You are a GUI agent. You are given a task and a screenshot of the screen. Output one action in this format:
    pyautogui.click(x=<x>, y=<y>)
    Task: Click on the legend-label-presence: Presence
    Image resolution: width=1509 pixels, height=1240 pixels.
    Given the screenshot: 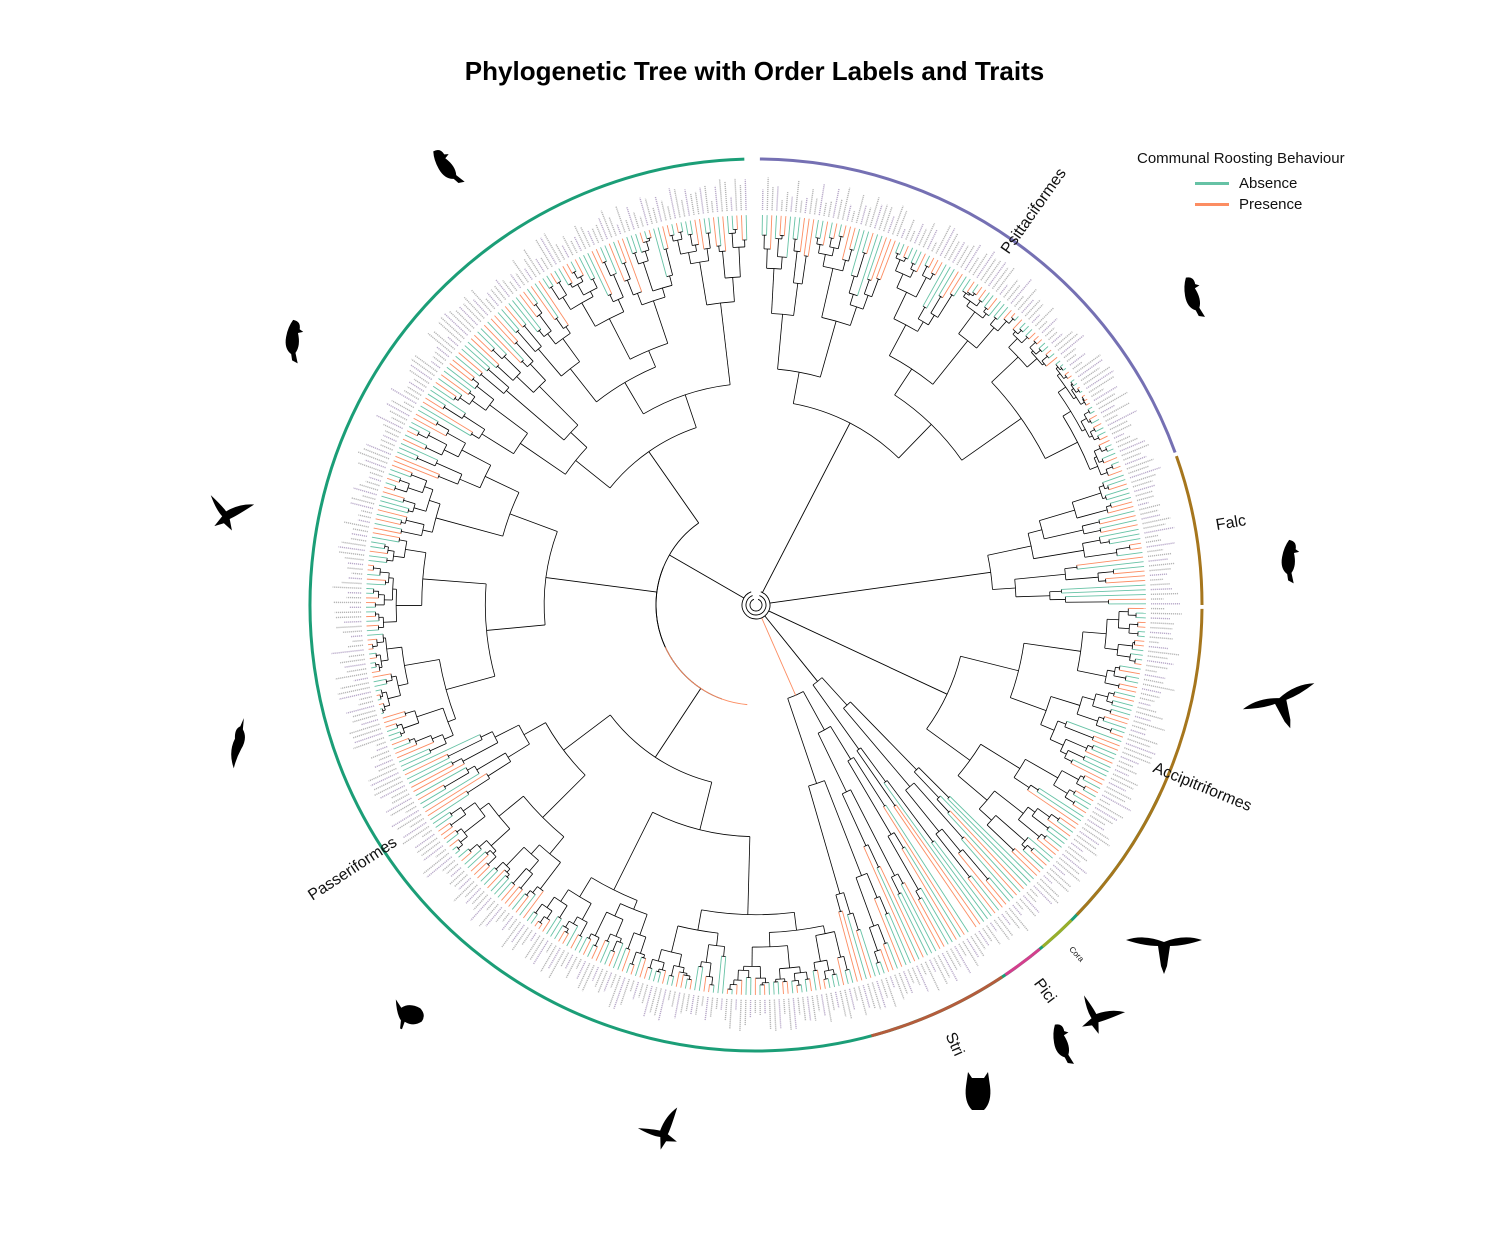 What is the action you would take?
    pyautogui.click(x=1271, y=204)
    